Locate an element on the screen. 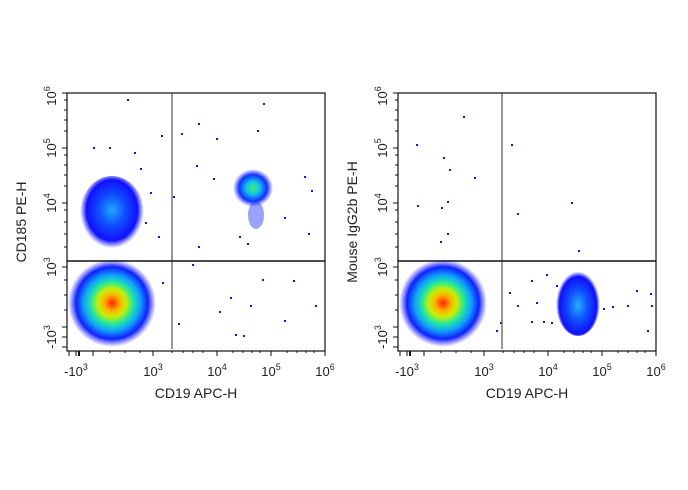 Image resolution: width=688 pixels, height=490 pixels. population-cd185-positive is located at coordinates (112, 214).